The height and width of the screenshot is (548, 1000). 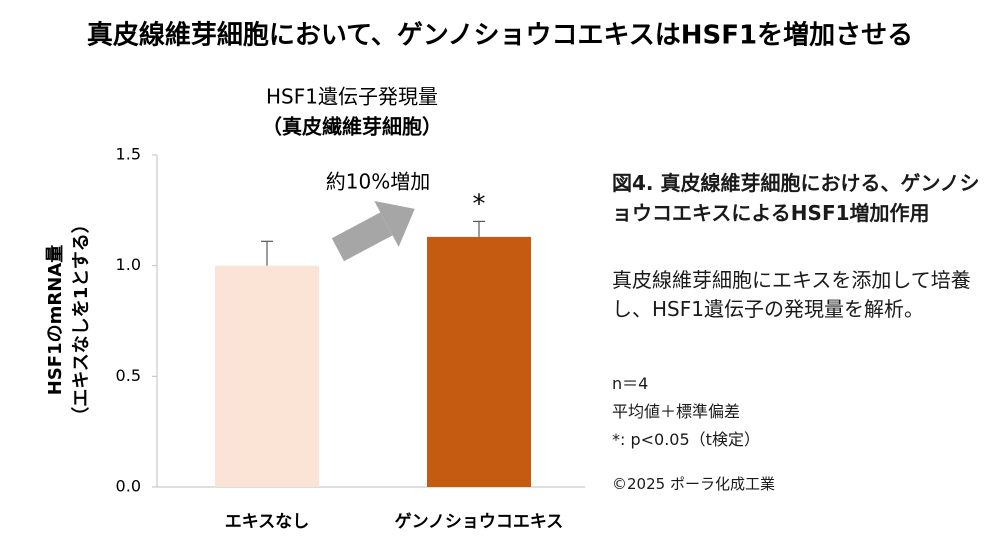 I want to click on note: *: p<0.05（t検定）, so click(x=686, y=439).